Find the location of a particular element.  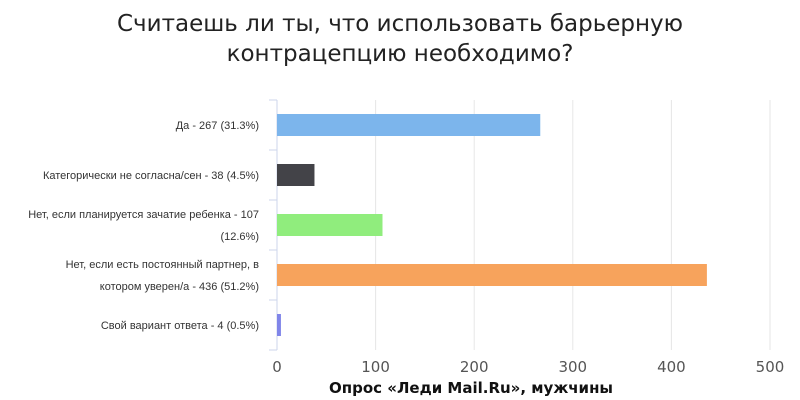

category-label-0-0: Да - 267 (31.3%) is located at coordinates (217, 126).